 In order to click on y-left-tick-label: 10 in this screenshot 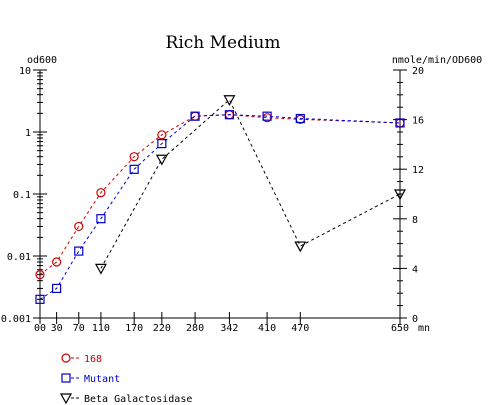, I will do `click(25, 71)`.